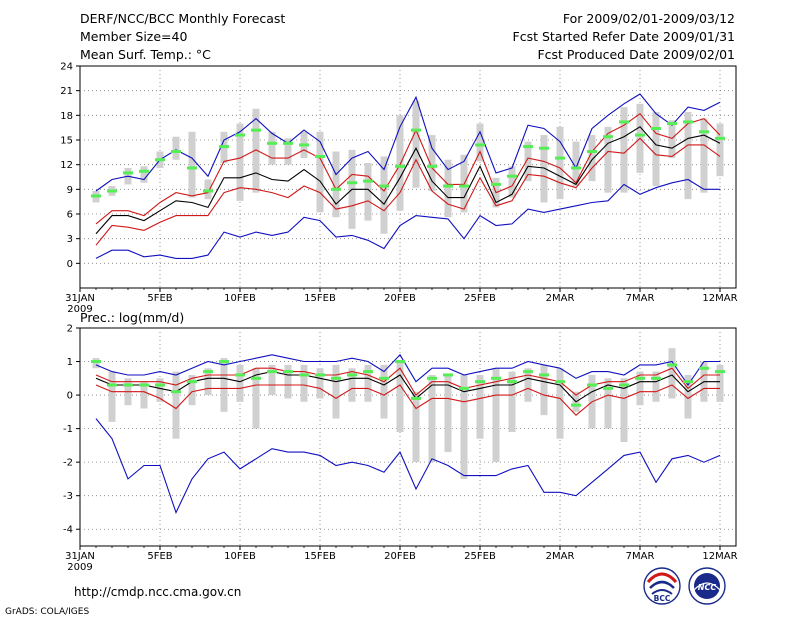  Describe the element at coordinates (662, 598) in the screenshot. I see `bcc-logo-text: BCC` at that location.